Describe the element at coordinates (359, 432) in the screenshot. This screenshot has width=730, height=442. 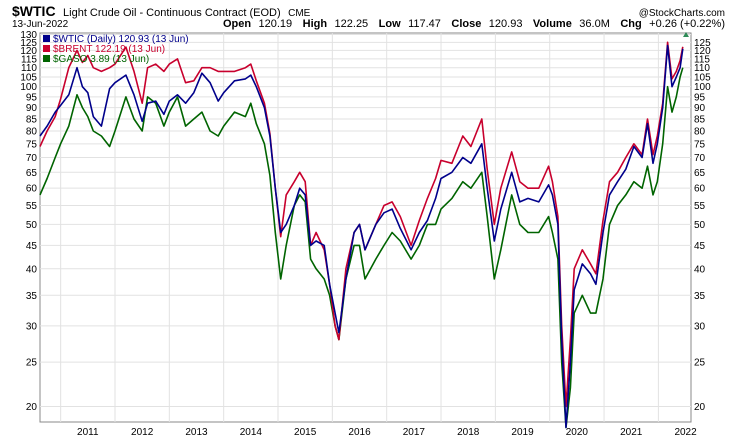
I see `x-tick-label: 2016` at that location.